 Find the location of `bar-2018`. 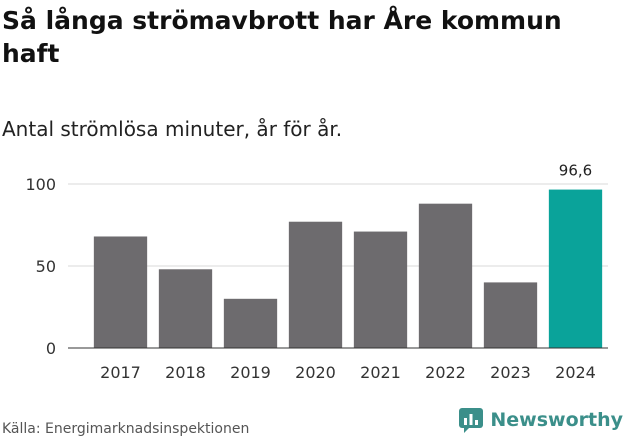

bar-2018 is located at coordinates (185, 308).